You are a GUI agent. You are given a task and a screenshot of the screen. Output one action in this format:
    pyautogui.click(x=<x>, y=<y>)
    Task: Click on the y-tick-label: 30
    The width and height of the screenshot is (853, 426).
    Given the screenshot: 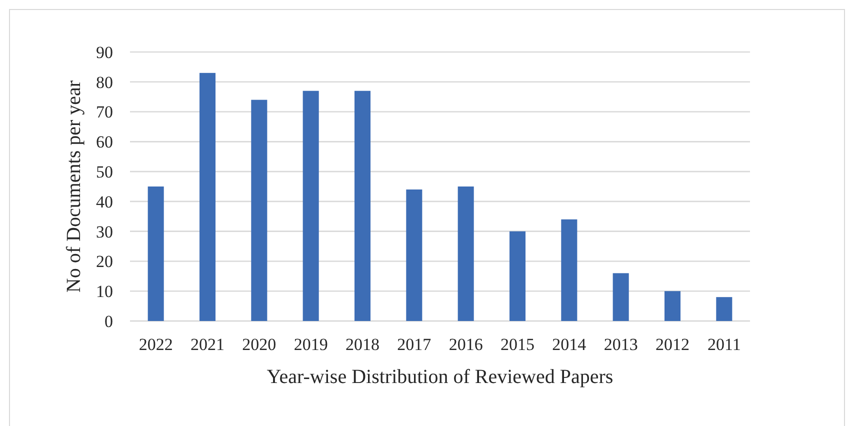 What is the action you would take?
    pyautogui.click(x=104, y=232)
    